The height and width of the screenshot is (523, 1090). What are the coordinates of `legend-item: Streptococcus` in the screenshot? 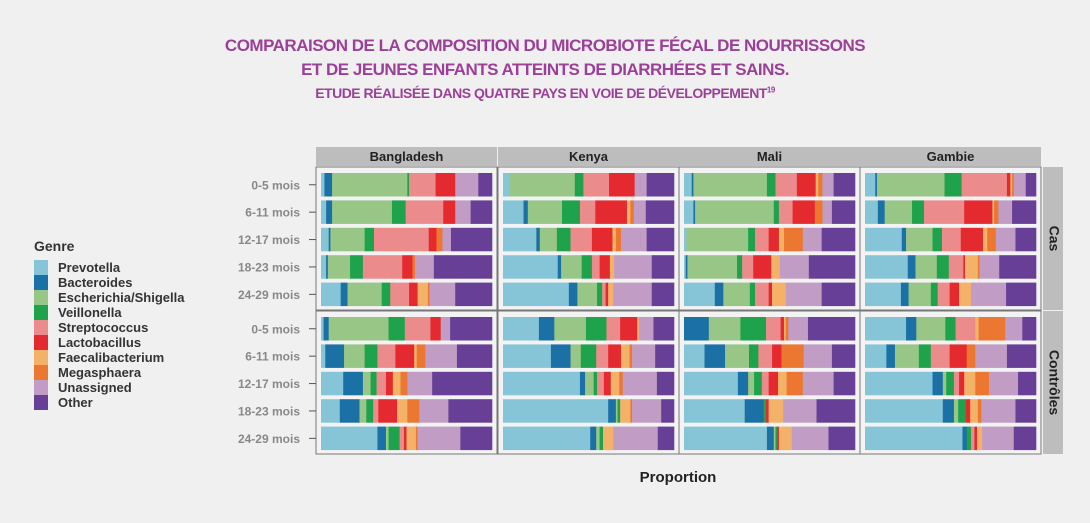 It's located at (109, 327).